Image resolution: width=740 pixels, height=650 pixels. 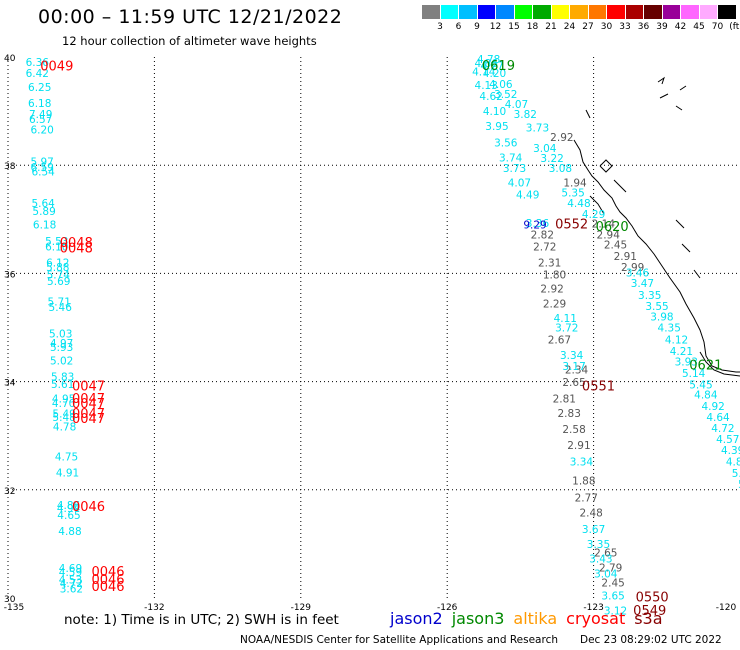 I want to click on wave-height-value: 2.82, so click(x=542, y=235).